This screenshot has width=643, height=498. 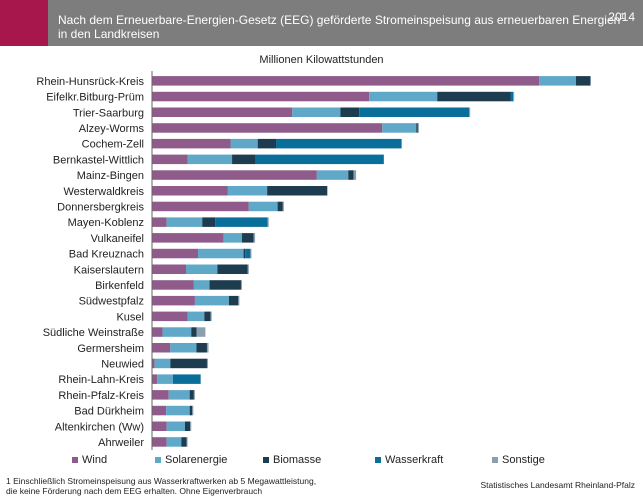 What do you see at coordinates (130, 317) in the screenshot?
I see `category-label: Kusel` at bounding box center [130, 317].